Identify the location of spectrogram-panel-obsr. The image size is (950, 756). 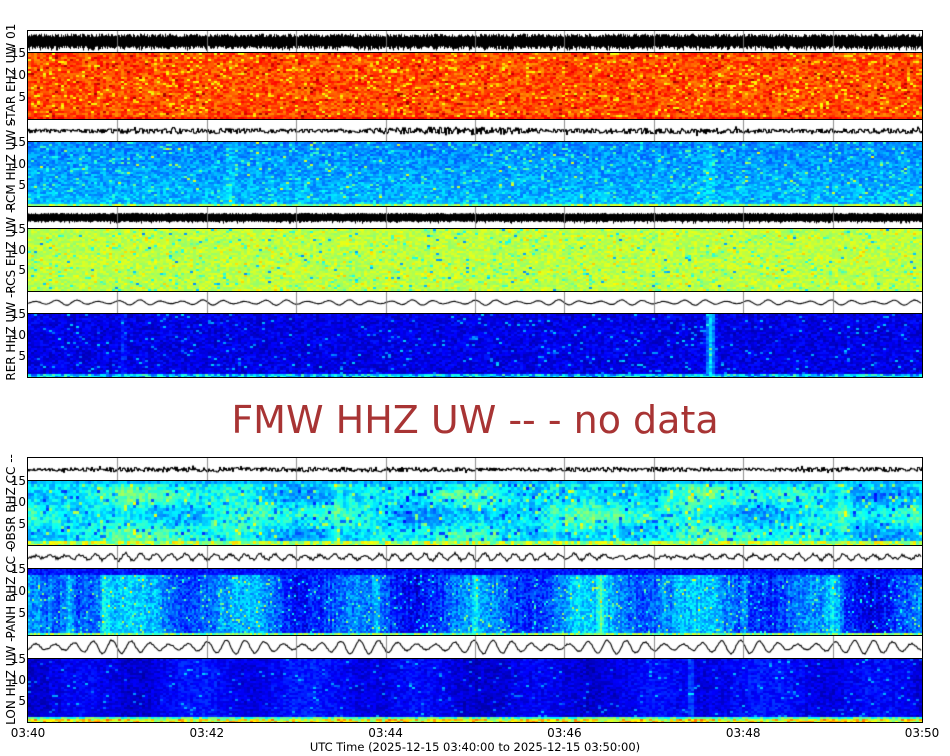
(475, 513).